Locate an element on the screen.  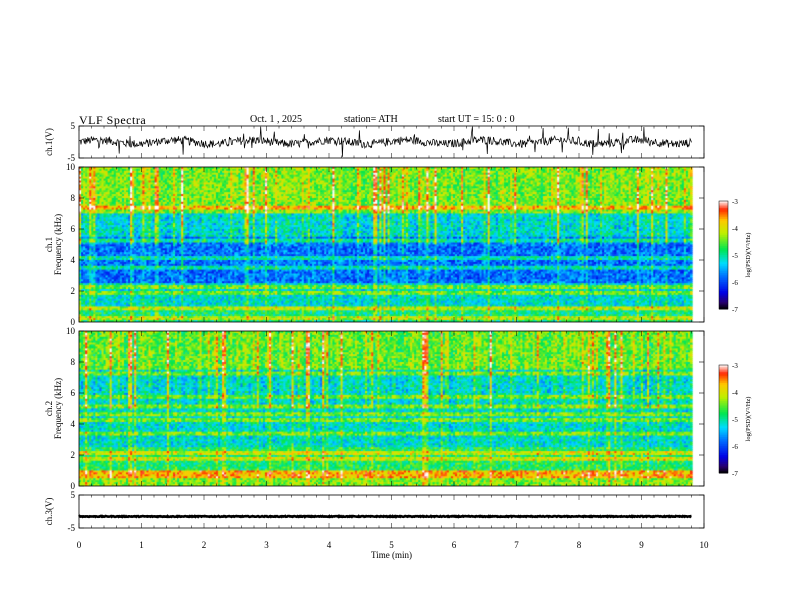
colorbar-frame is located at coordinates (723, 419).